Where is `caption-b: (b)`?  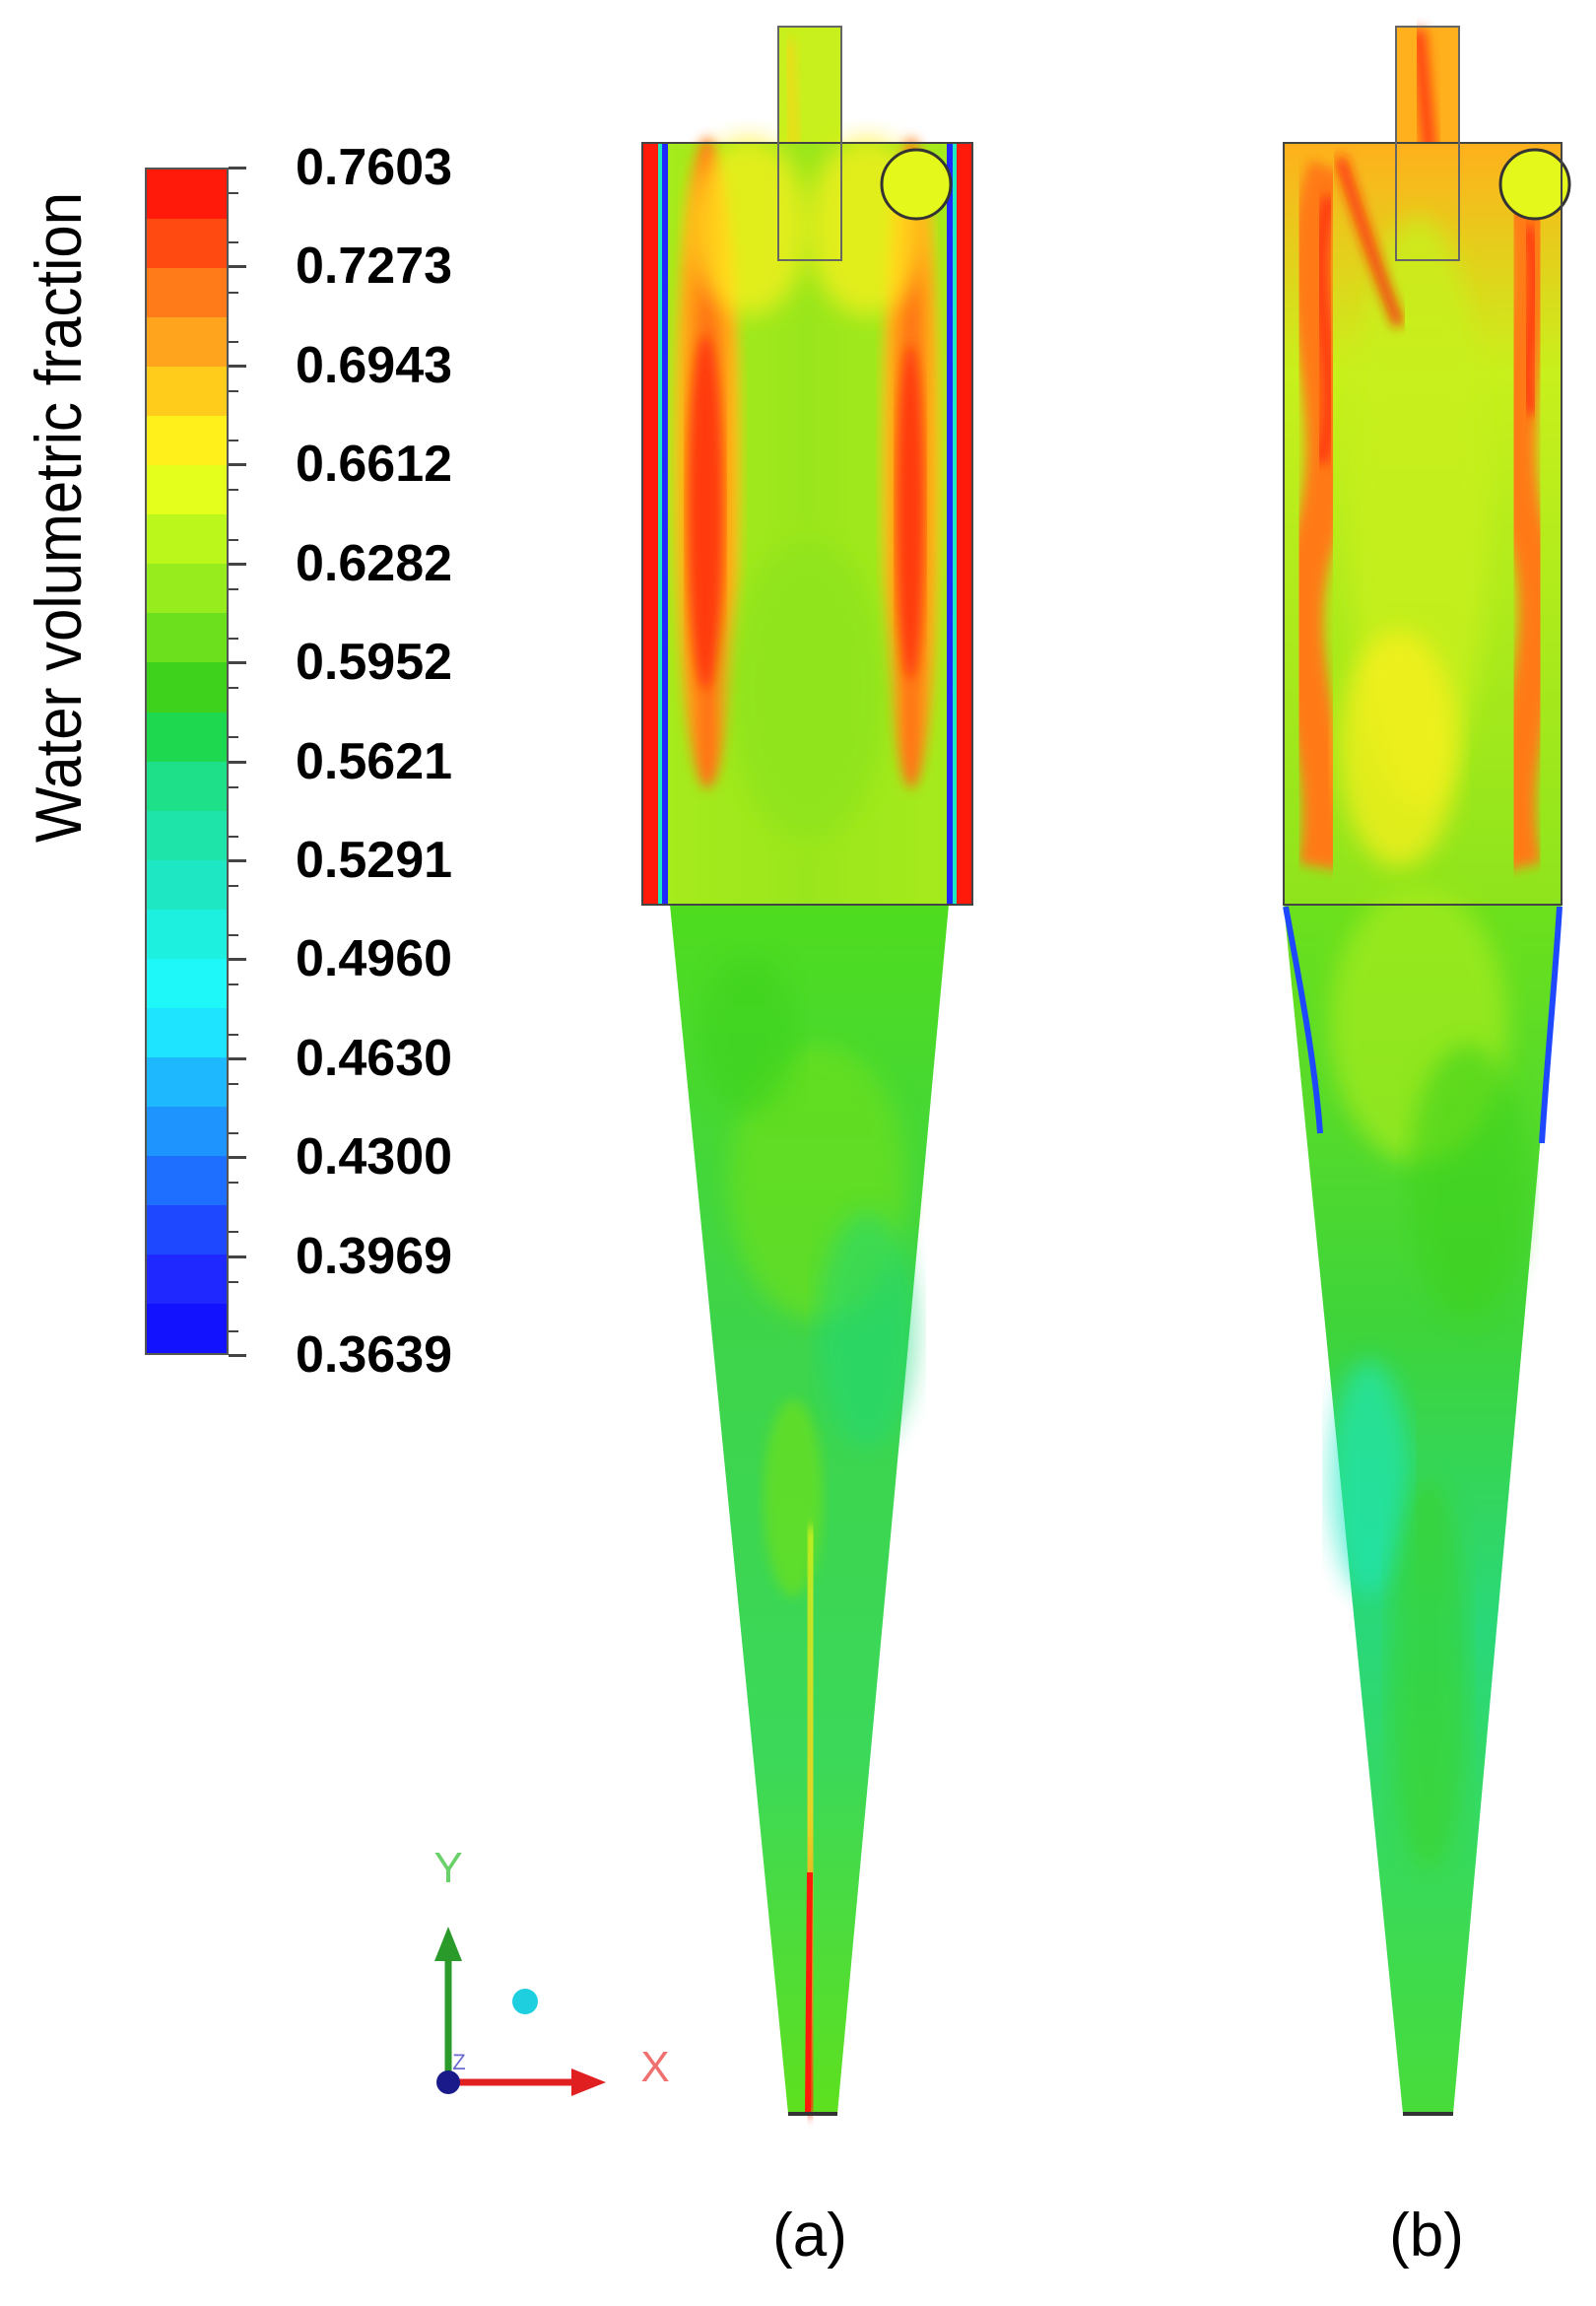 caption-b: (b) is located at coordinates (1427, 2236).